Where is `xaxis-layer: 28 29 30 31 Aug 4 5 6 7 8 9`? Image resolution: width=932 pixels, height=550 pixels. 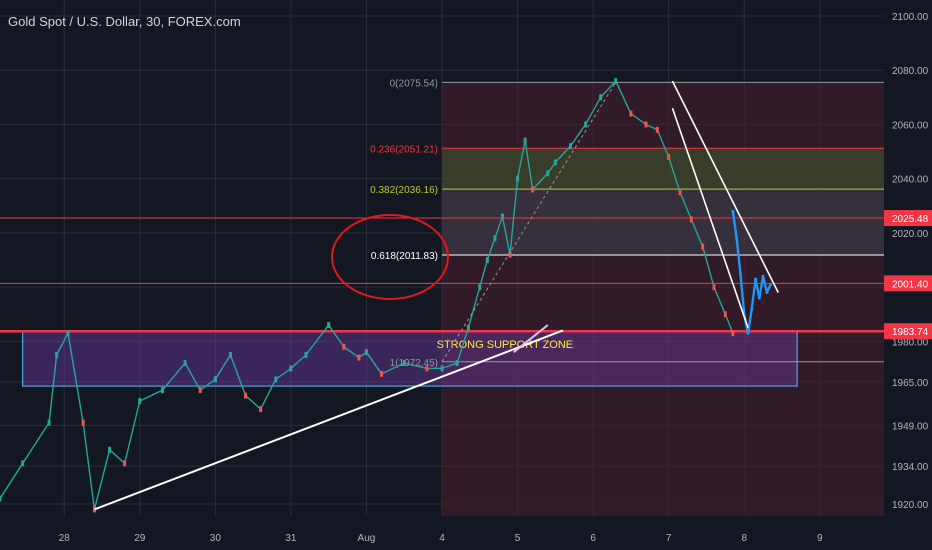 xaxis-layer: 28 29 30 31 Aug 4 5 6 7 8 9 is located at coordinates (466, 533).